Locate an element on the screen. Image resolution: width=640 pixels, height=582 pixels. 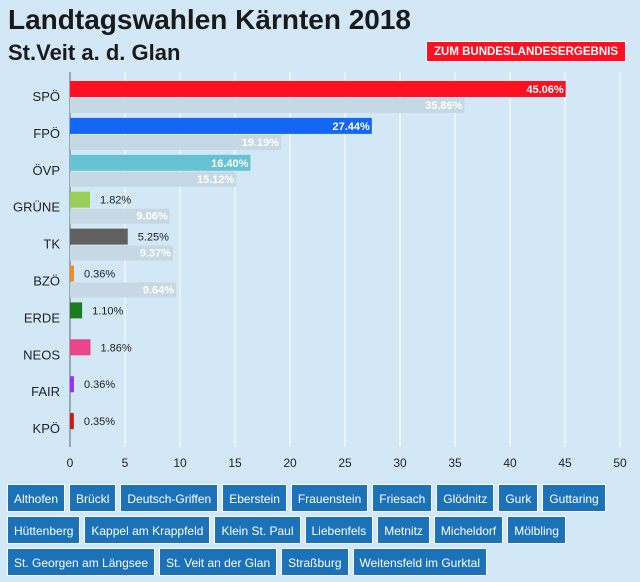
municipality-button: Klein St. Paul is located at coordinates (257, 530).